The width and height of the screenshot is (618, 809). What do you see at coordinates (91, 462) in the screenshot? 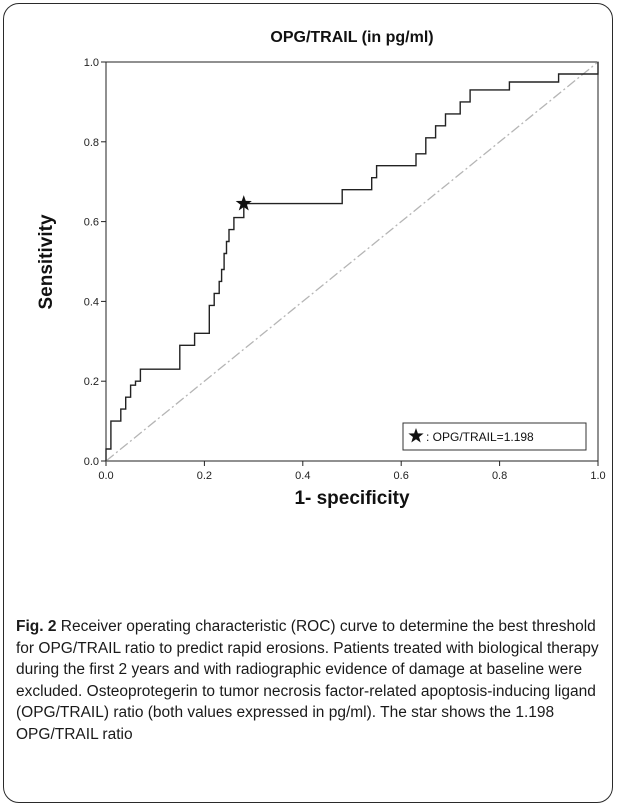
I see `y-tick-label: 0.0` at bounding box center [91, 462].